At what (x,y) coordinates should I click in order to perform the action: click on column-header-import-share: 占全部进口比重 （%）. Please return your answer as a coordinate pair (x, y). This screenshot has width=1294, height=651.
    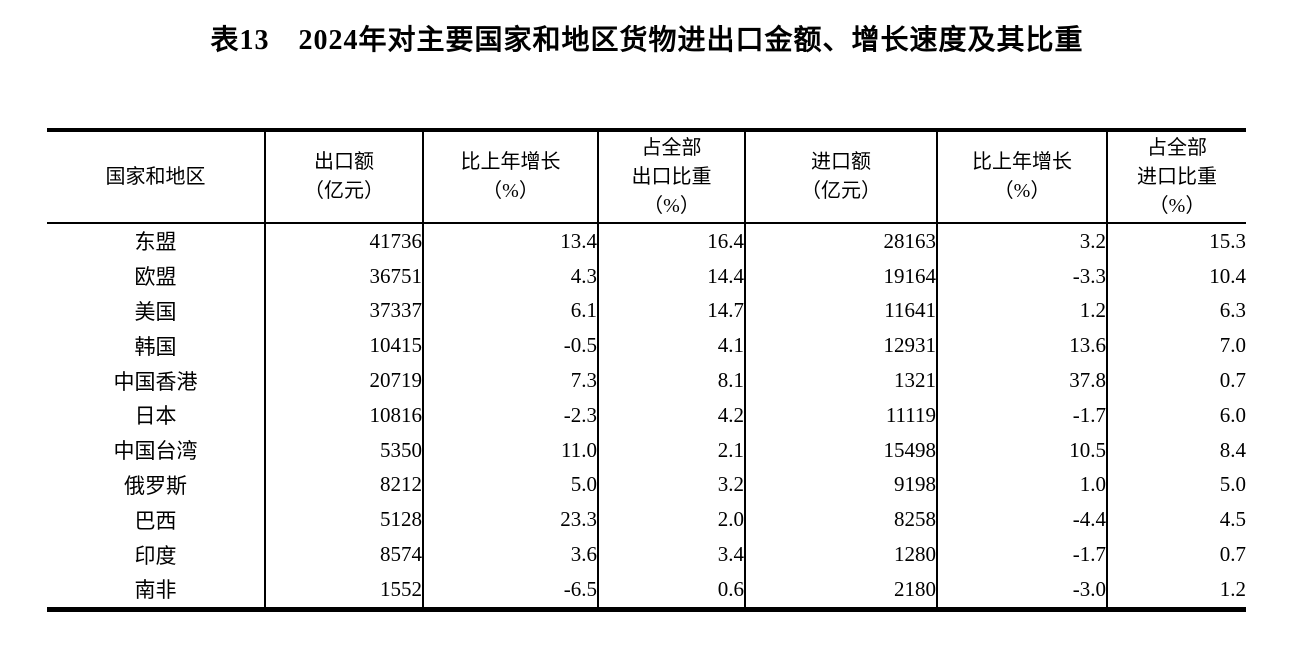
    Looking at the image, I should click on (1176, 177).